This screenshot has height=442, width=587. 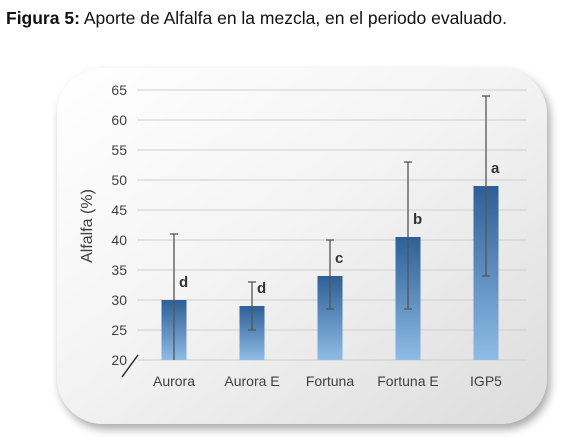 I want to click on x-category-label: Aurora E, so click(x=251, y=381).